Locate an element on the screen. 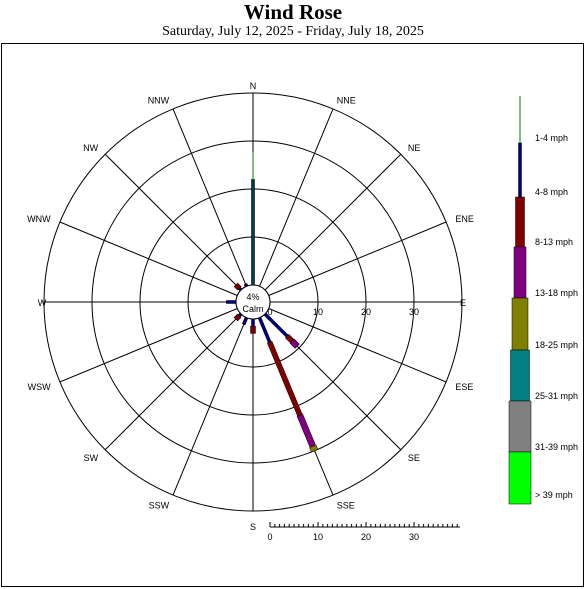 The height and width of the screenshot is (589, 586). spoke-ne is located at coordinates (333, 222).